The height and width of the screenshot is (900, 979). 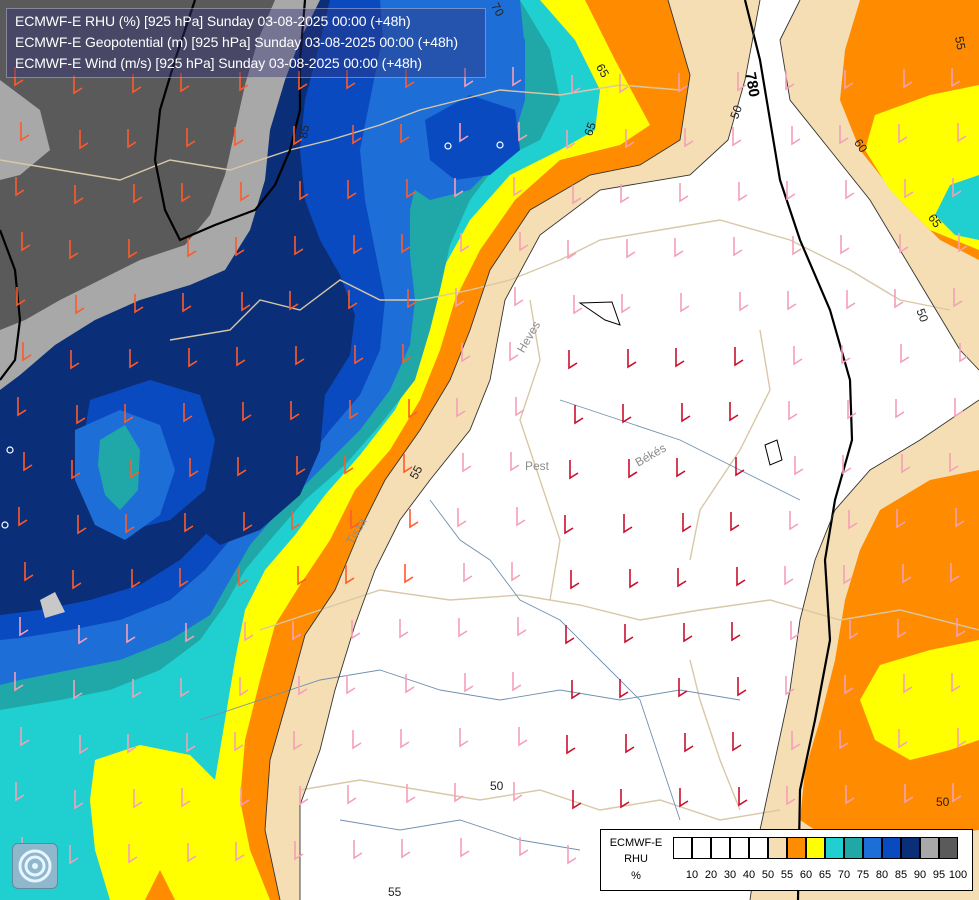 What do you see at coordinates (636, 859) in the screenshot?
I see `legend-title-variable: RHU` at bounding box center [636, 859].